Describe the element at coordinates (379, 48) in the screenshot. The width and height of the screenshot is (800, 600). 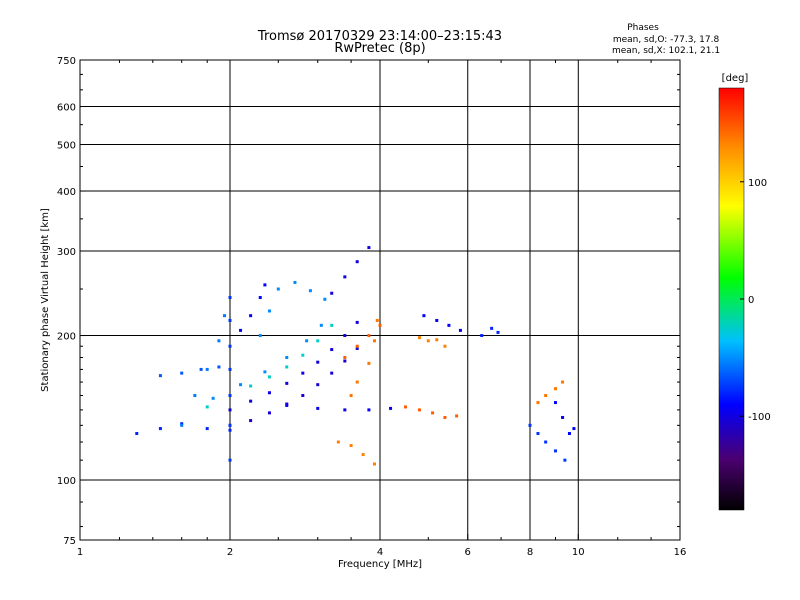
I see `chart-subtitle: RwPretec (8p)` at that location.